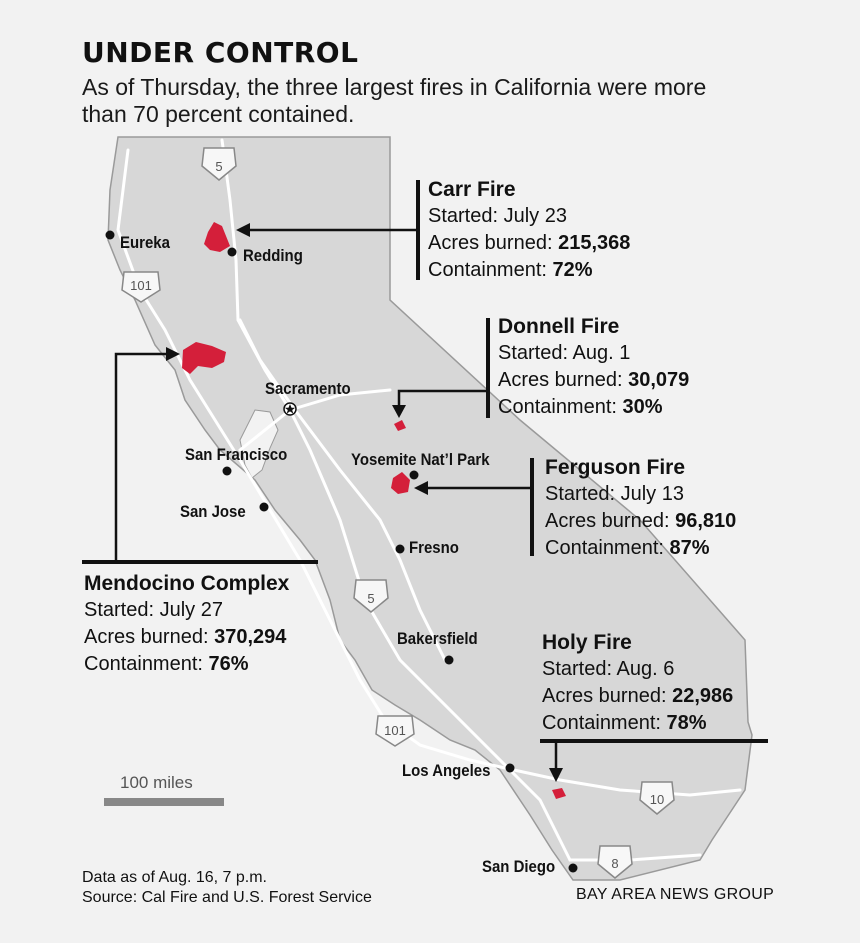  What do you see at coordinates (608, 669) in the screenshot?
I see `holy-fire-started: Started: Aug. 6` at bounding box center [608, 669].